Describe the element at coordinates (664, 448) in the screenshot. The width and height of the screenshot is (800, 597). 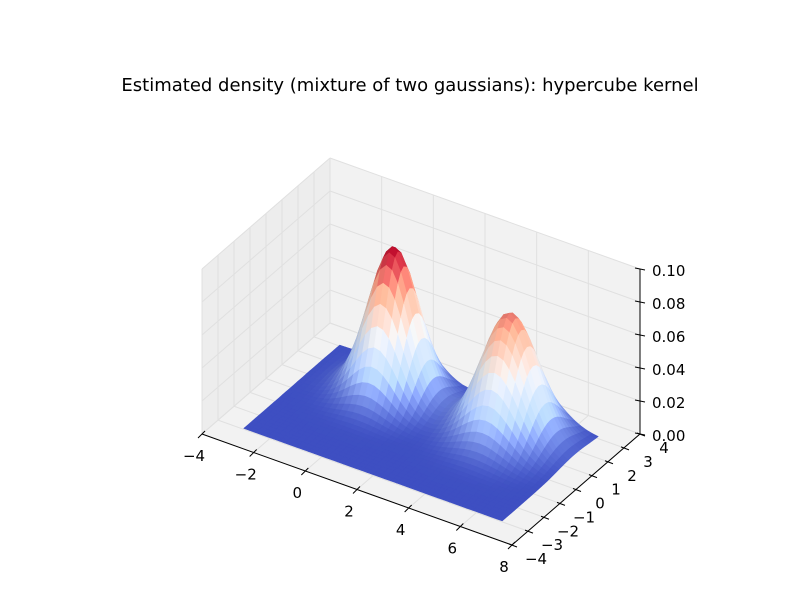
I see `y-tick-label: 4` at that location.